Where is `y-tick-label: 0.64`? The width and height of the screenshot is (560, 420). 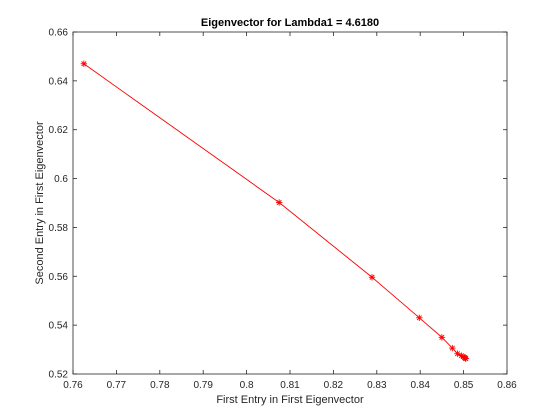
y-tick-label: 0.64 is located at coordinates (59, 81).